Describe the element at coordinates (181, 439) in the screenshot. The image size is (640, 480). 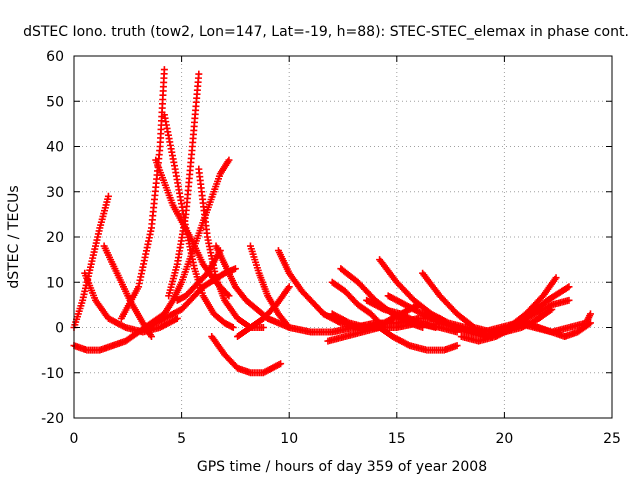
I see `x-tick-label: 5` at that location.